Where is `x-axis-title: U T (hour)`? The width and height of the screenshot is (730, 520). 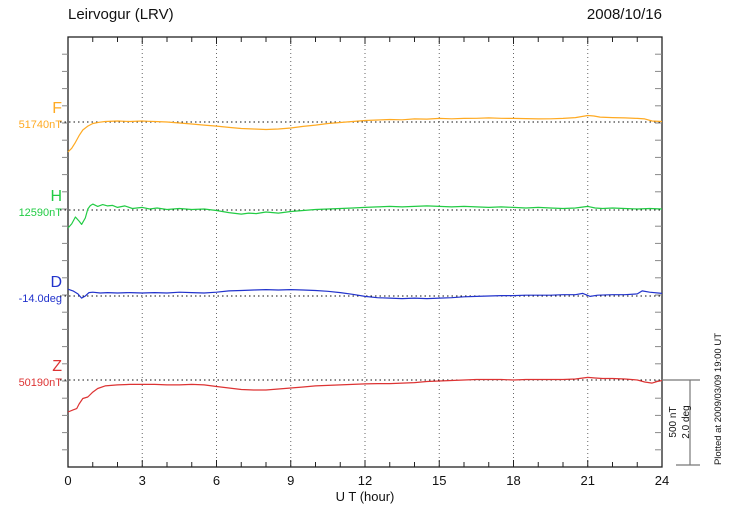
x-axis-title: U T (hour) is located at coordinates (365, 496).